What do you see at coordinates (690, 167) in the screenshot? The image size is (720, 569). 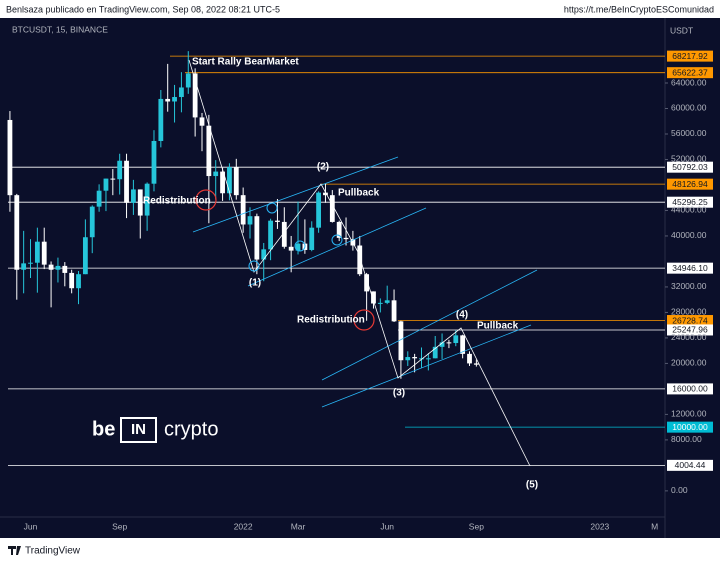 I see `level-label: 50792.03` at bounding box center [690, 167].